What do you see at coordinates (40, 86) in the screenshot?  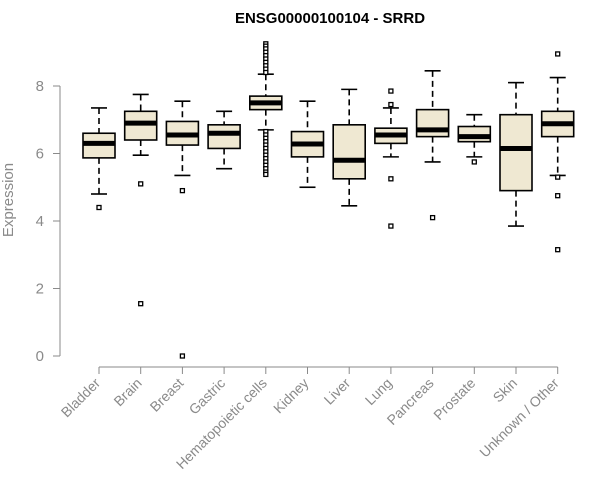 I see `y-tick-label: 8` at bounding box center [40, 86].